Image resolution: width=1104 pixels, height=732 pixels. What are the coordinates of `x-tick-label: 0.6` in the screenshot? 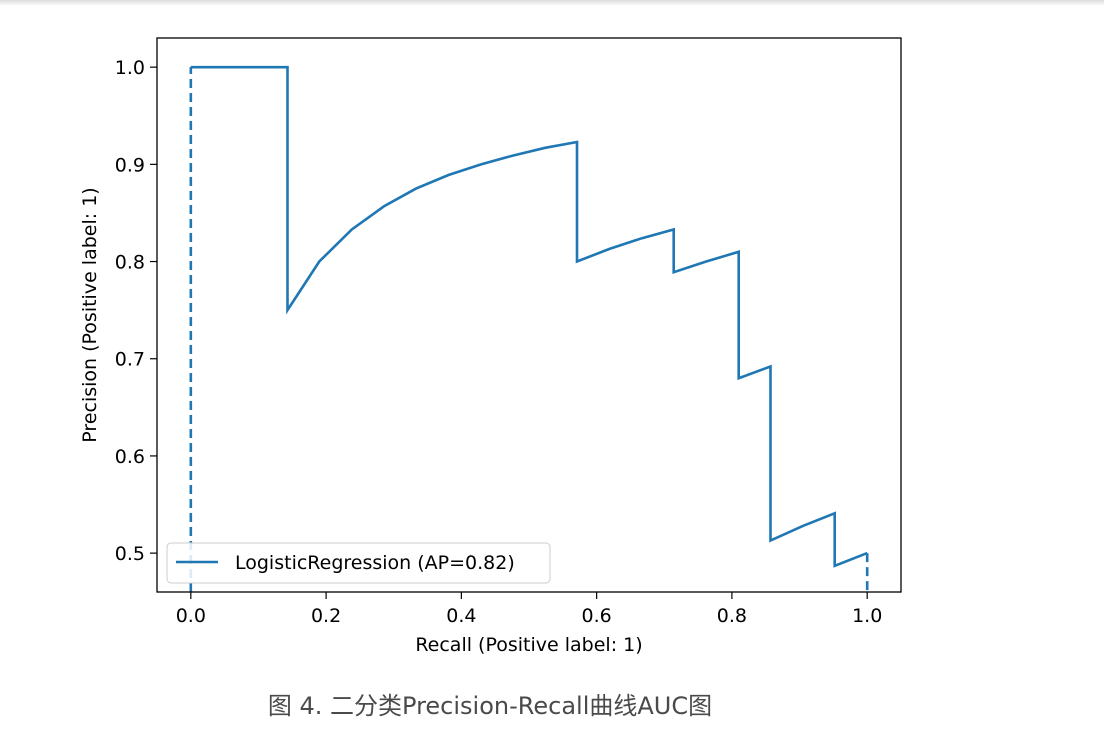 It's located at (597, 616).